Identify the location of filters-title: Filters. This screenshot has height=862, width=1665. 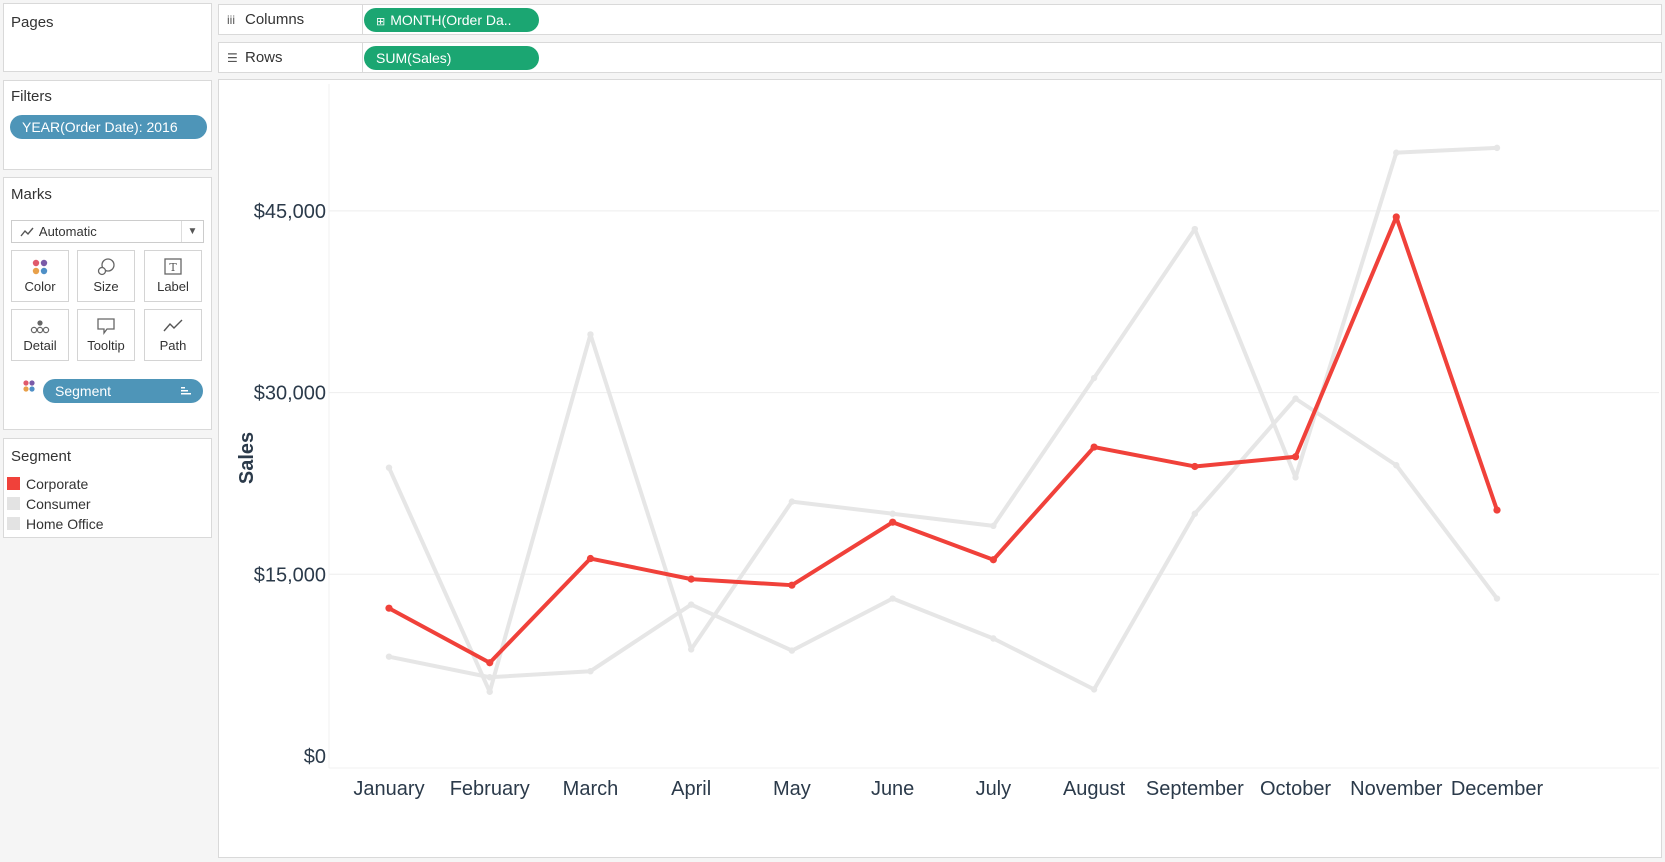
(31, 96).